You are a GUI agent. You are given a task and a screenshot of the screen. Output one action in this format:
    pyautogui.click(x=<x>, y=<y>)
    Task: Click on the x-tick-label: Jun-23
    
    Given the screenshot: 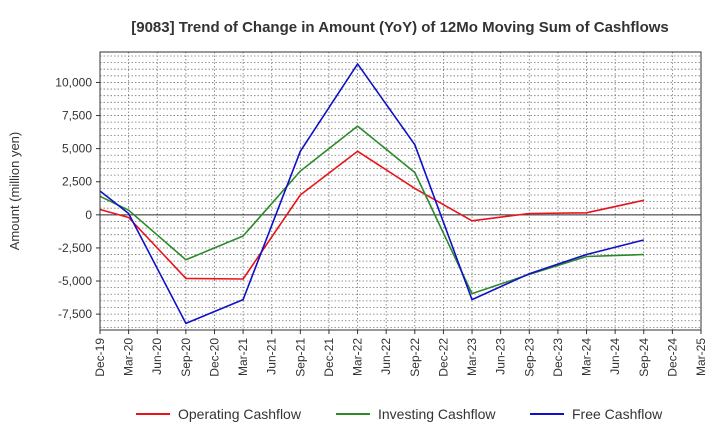 What is the action you would take?
    pyautogui.click(x=501, y=356)
    